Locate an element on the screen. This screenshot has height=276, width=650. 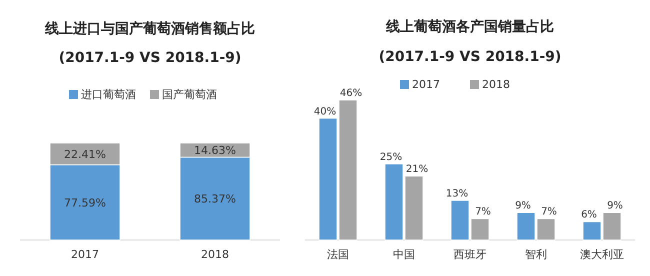
data-label: 13% is located at coordinates (457, 194).